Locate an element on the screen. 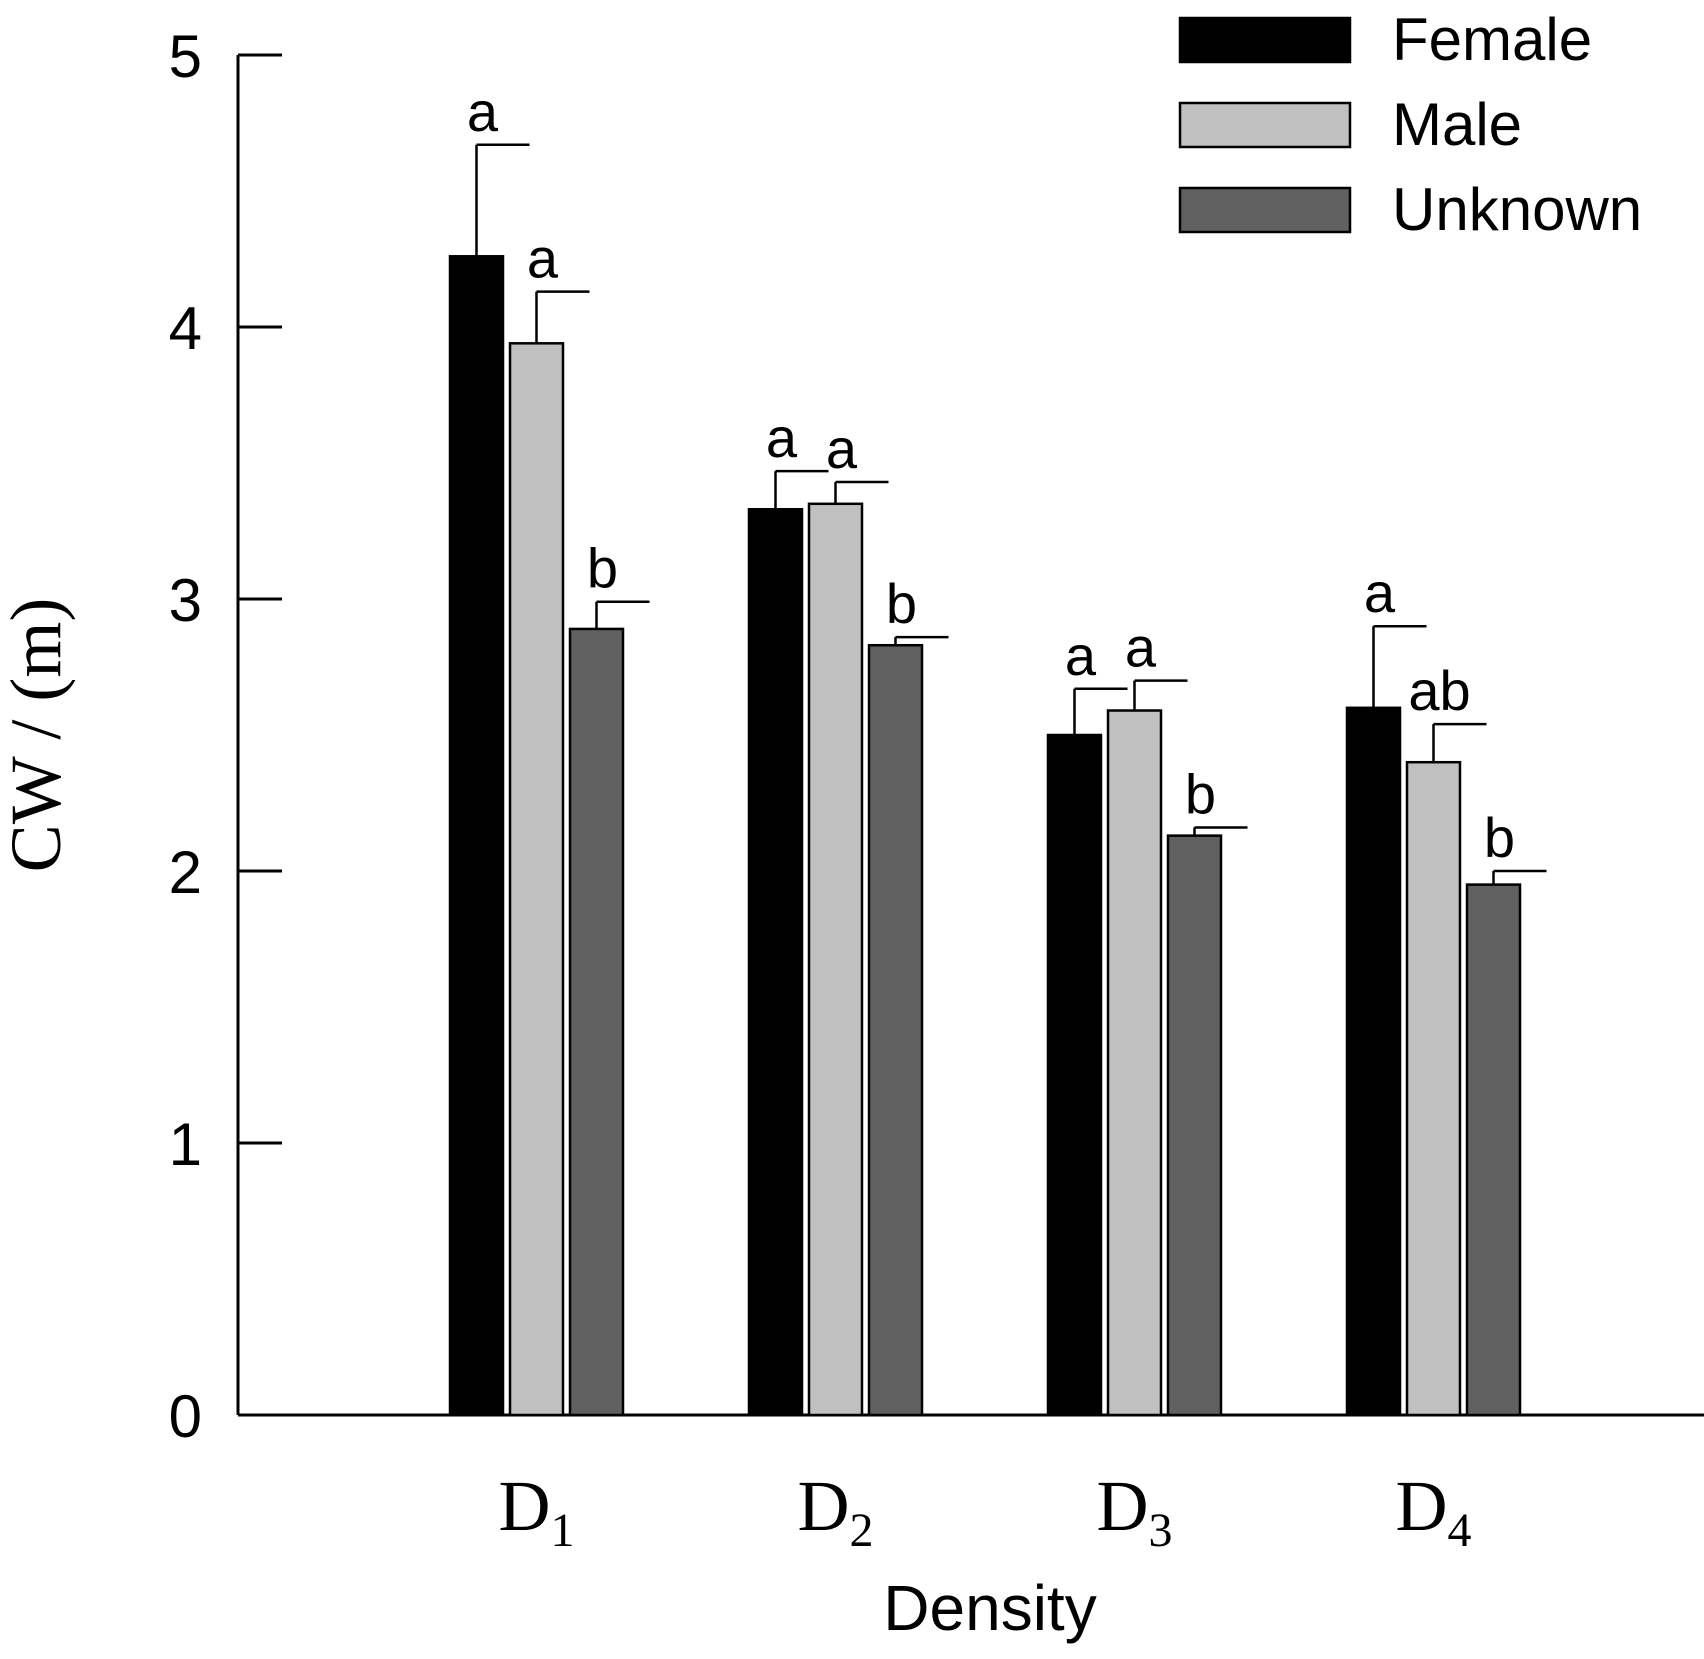  x-tick-label: D3 is located at coordinates (1135, 1511).